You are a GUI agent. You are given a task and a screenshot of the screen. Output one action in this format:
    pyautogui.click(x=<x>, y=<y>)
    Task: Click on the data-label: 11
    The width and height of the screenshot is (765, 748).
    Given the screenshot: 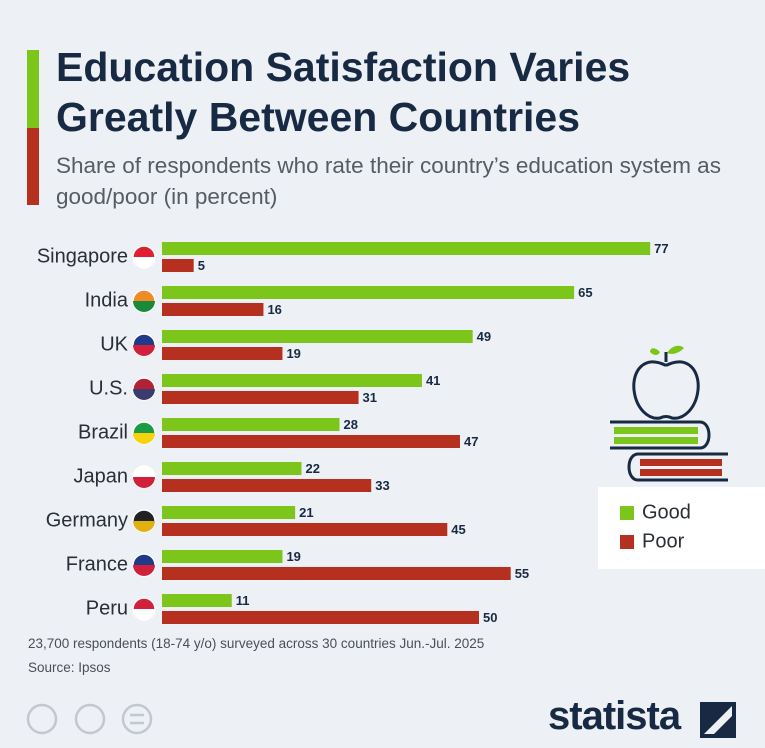 What is the action you would take?
    pyautogui.click(x=243, y=600)
    